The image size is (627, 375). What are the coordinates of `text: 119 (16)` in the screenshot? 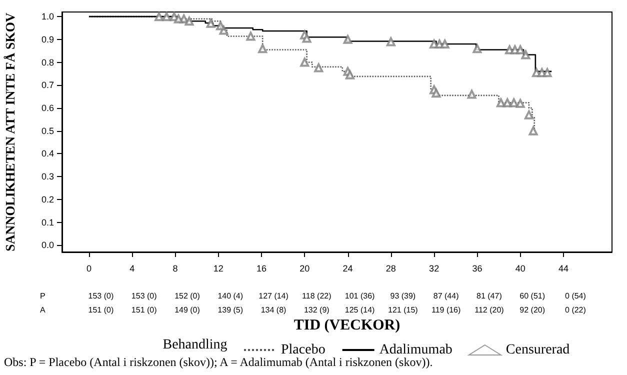 It's located at (446, 310).